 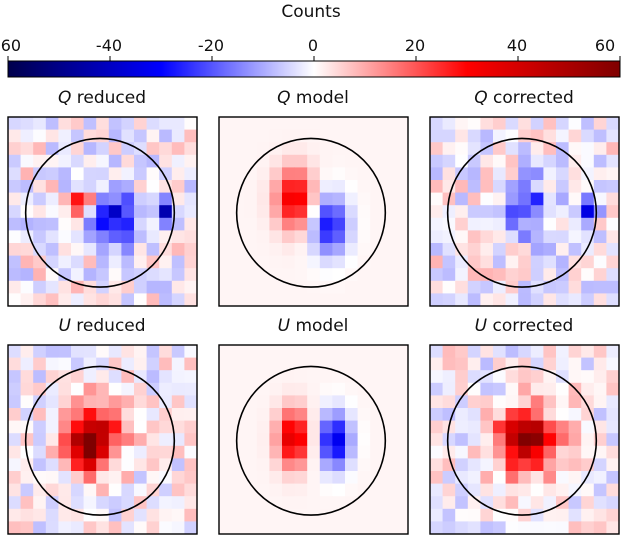 What do you see at coordinates (524, 326) in the screenshot?
I see `panel-title: U corrected` at bounding box center [524, 326].